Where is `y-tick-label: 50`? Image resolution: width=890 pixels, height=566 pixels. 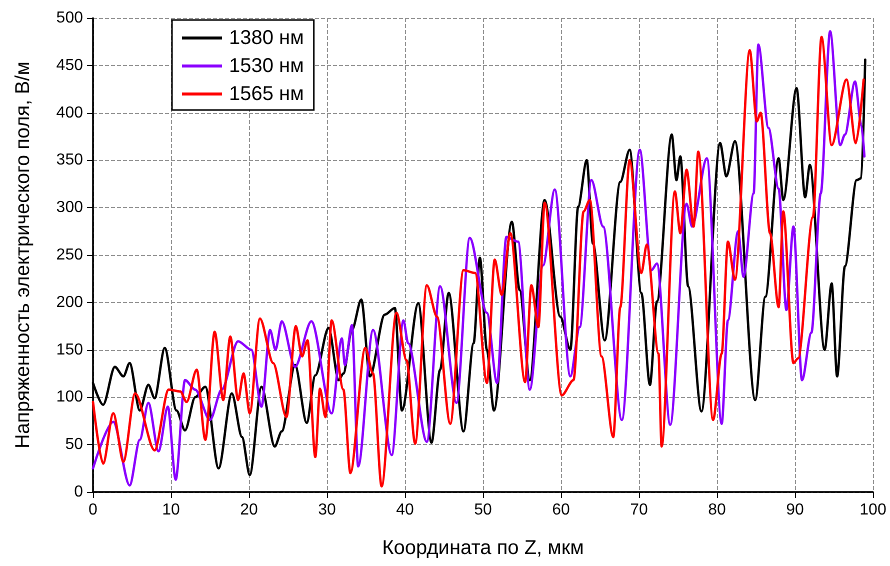 y-tick-label: 50 is located at coordinates (74, 445).